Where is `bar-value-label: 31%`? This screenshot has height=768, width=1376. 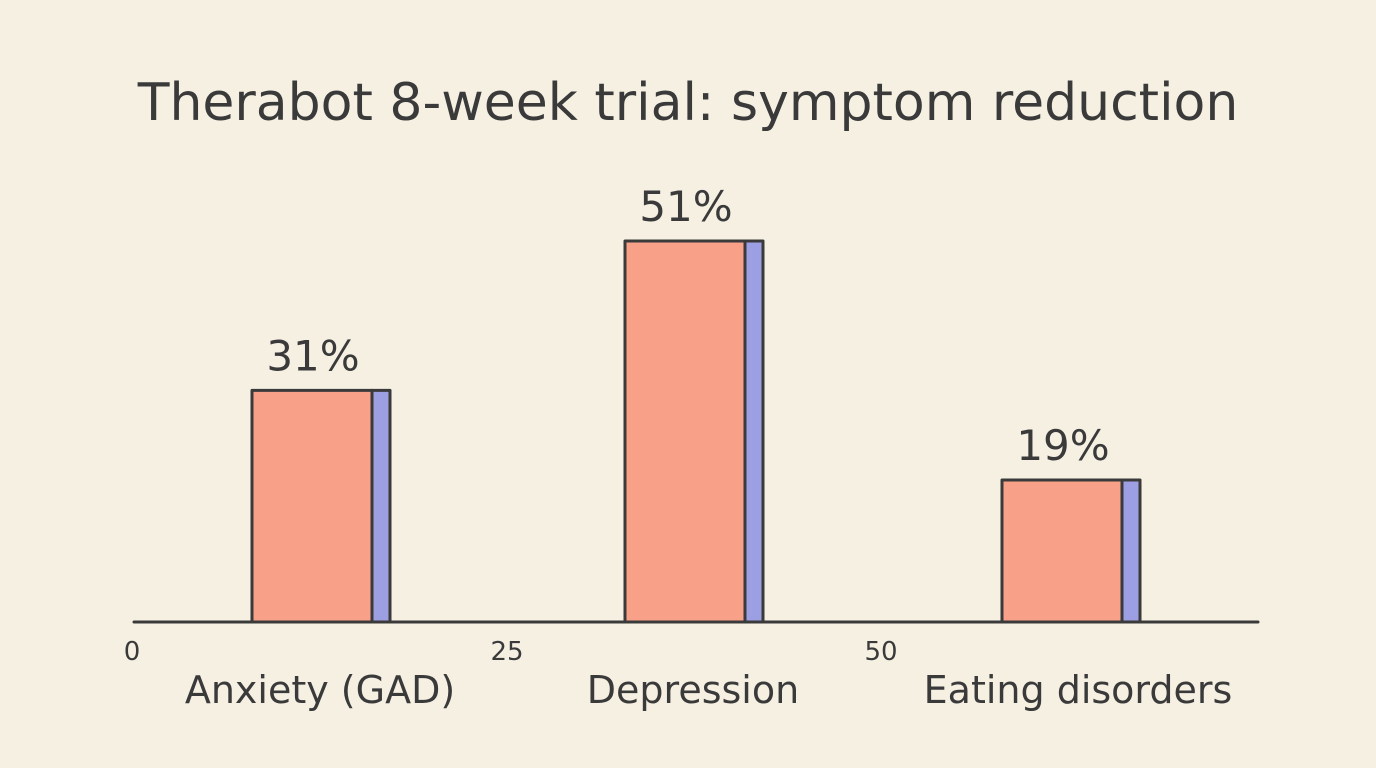
bar-value-label: 31% is located at coordinates (312, 355).